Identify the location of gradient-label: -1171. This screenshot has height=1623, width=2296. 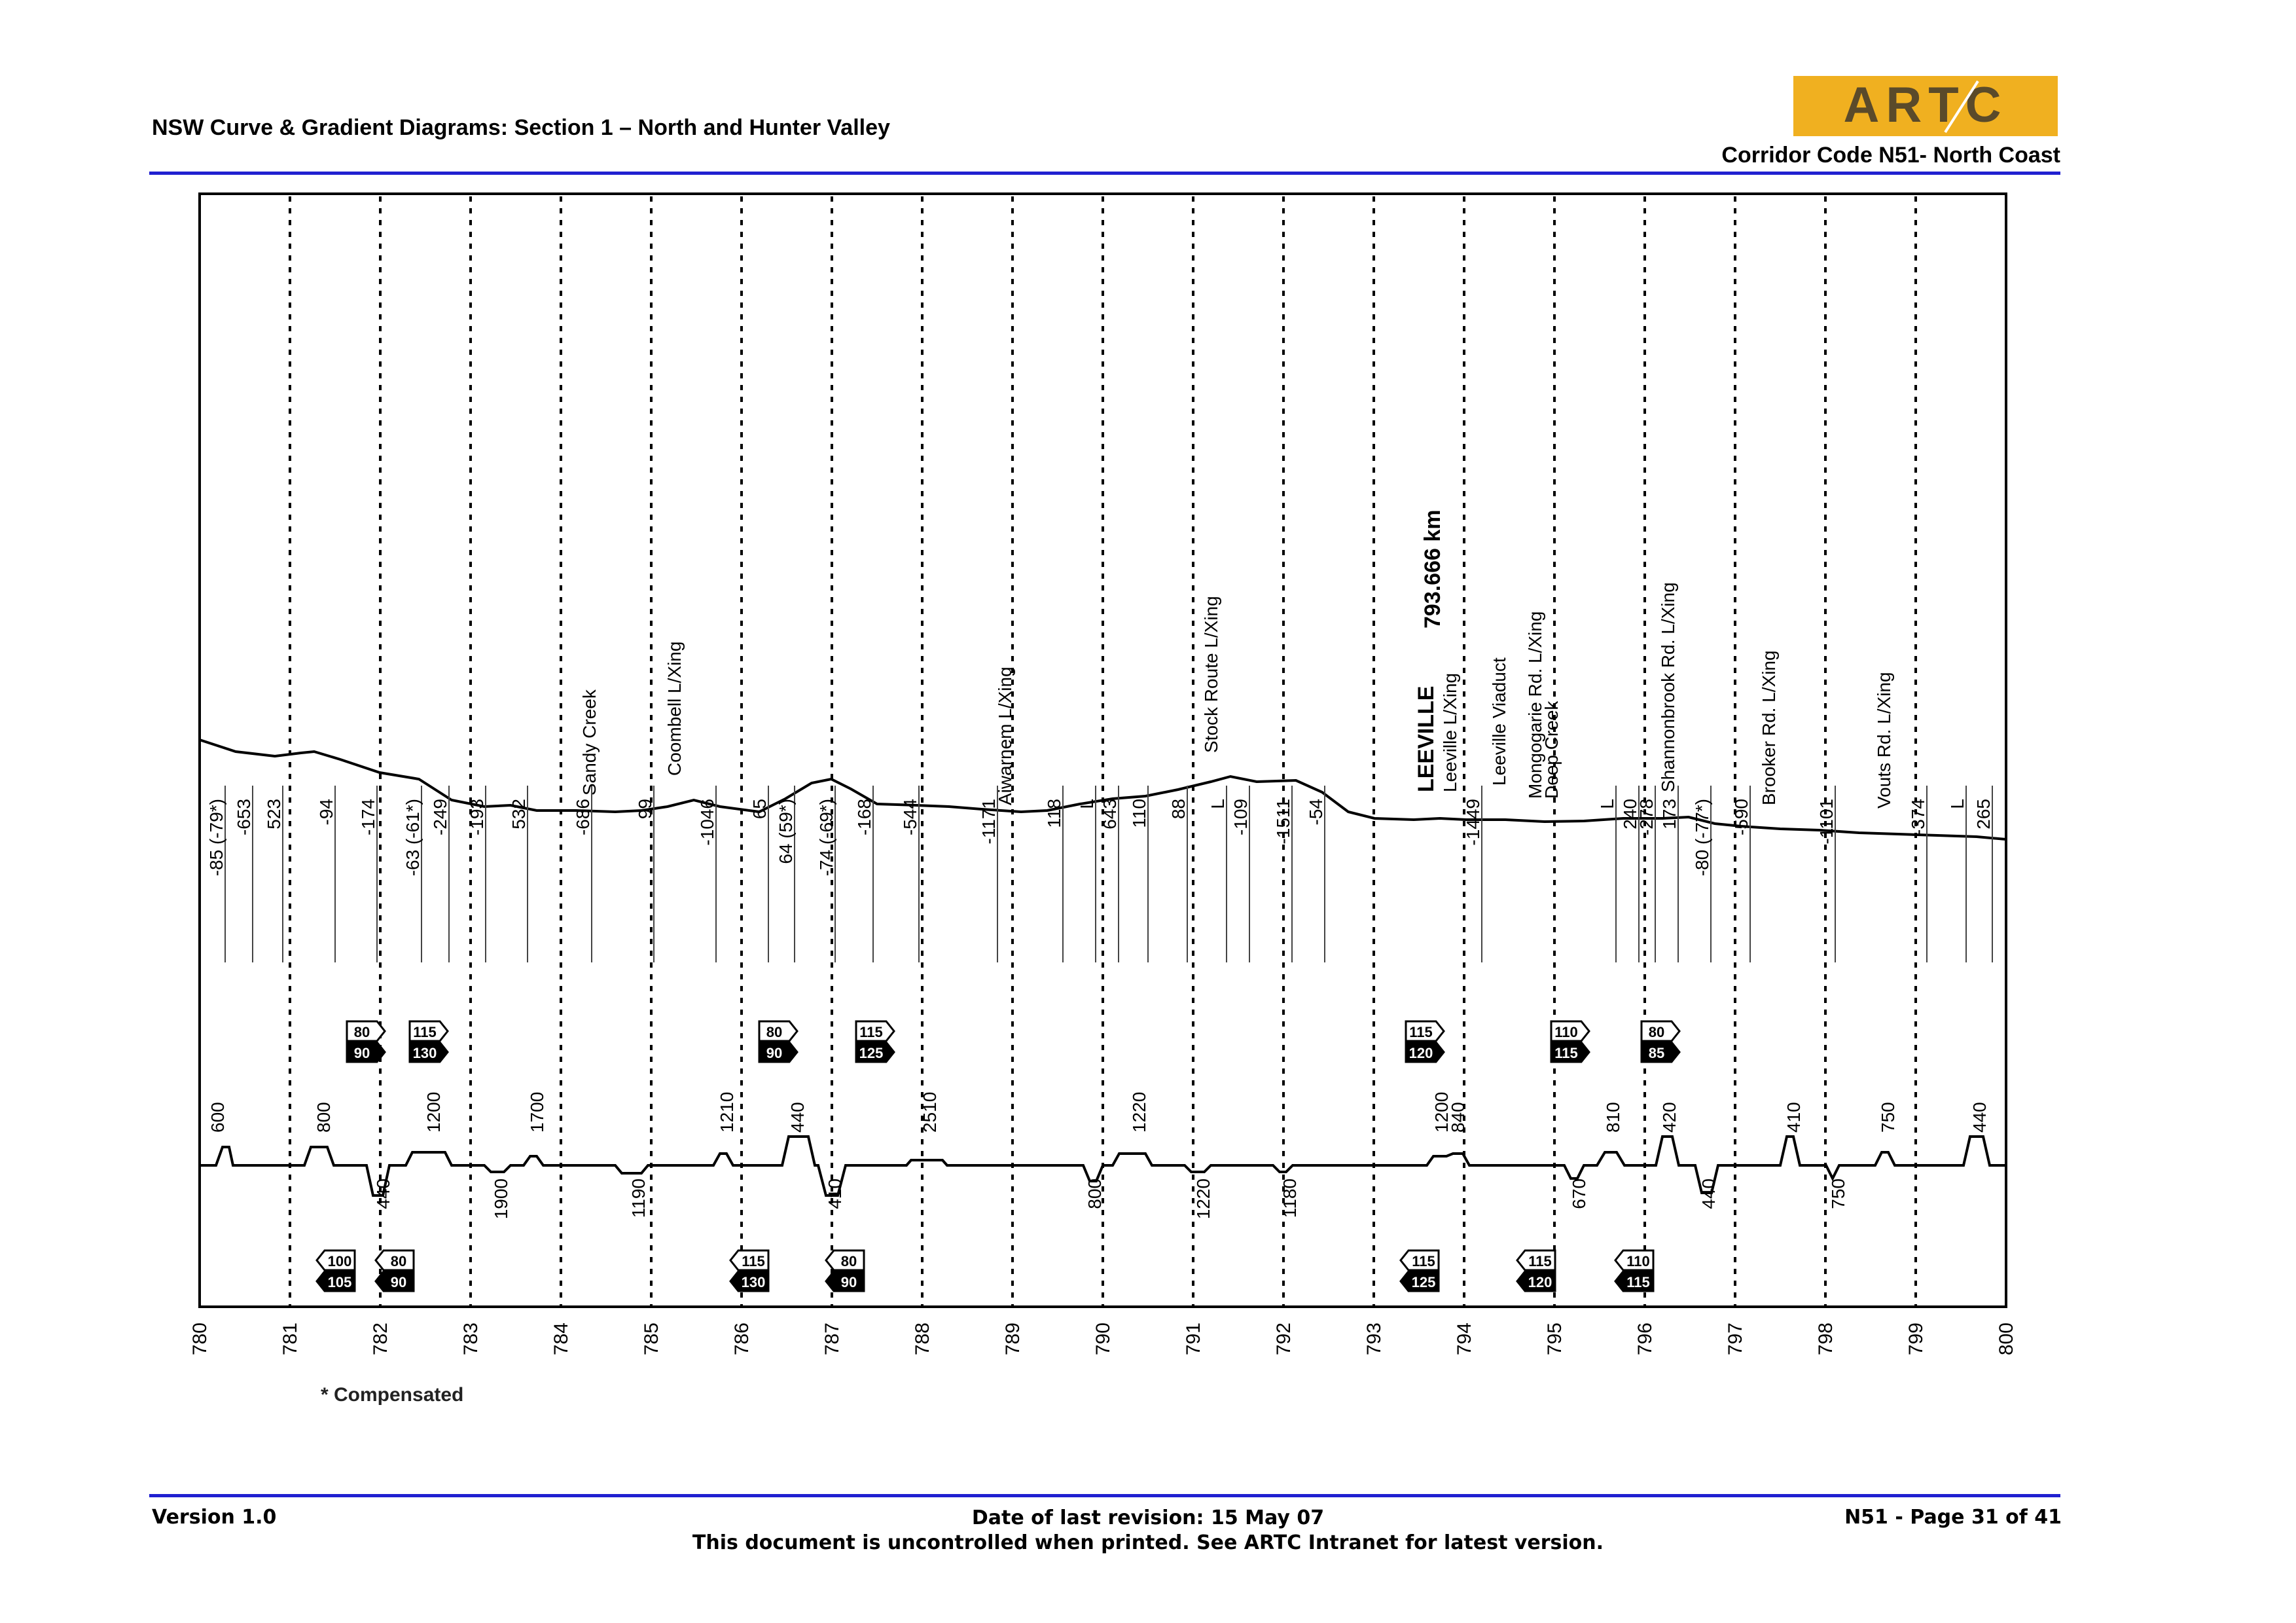
(988, 822).